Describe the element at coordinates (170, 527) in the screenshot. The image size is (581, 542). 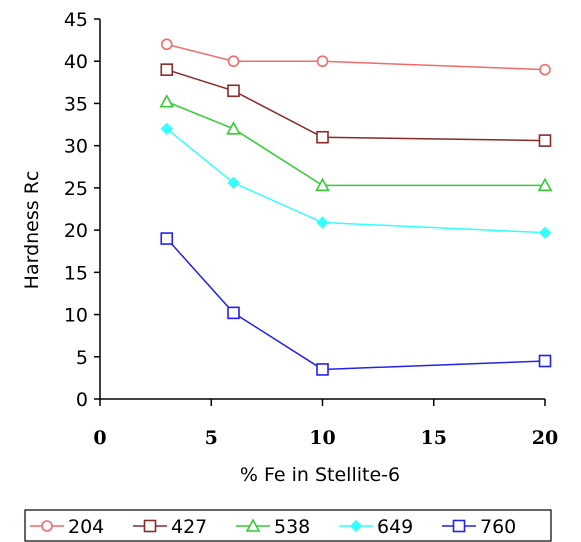
I see `legend-item-427: 427` at that location.